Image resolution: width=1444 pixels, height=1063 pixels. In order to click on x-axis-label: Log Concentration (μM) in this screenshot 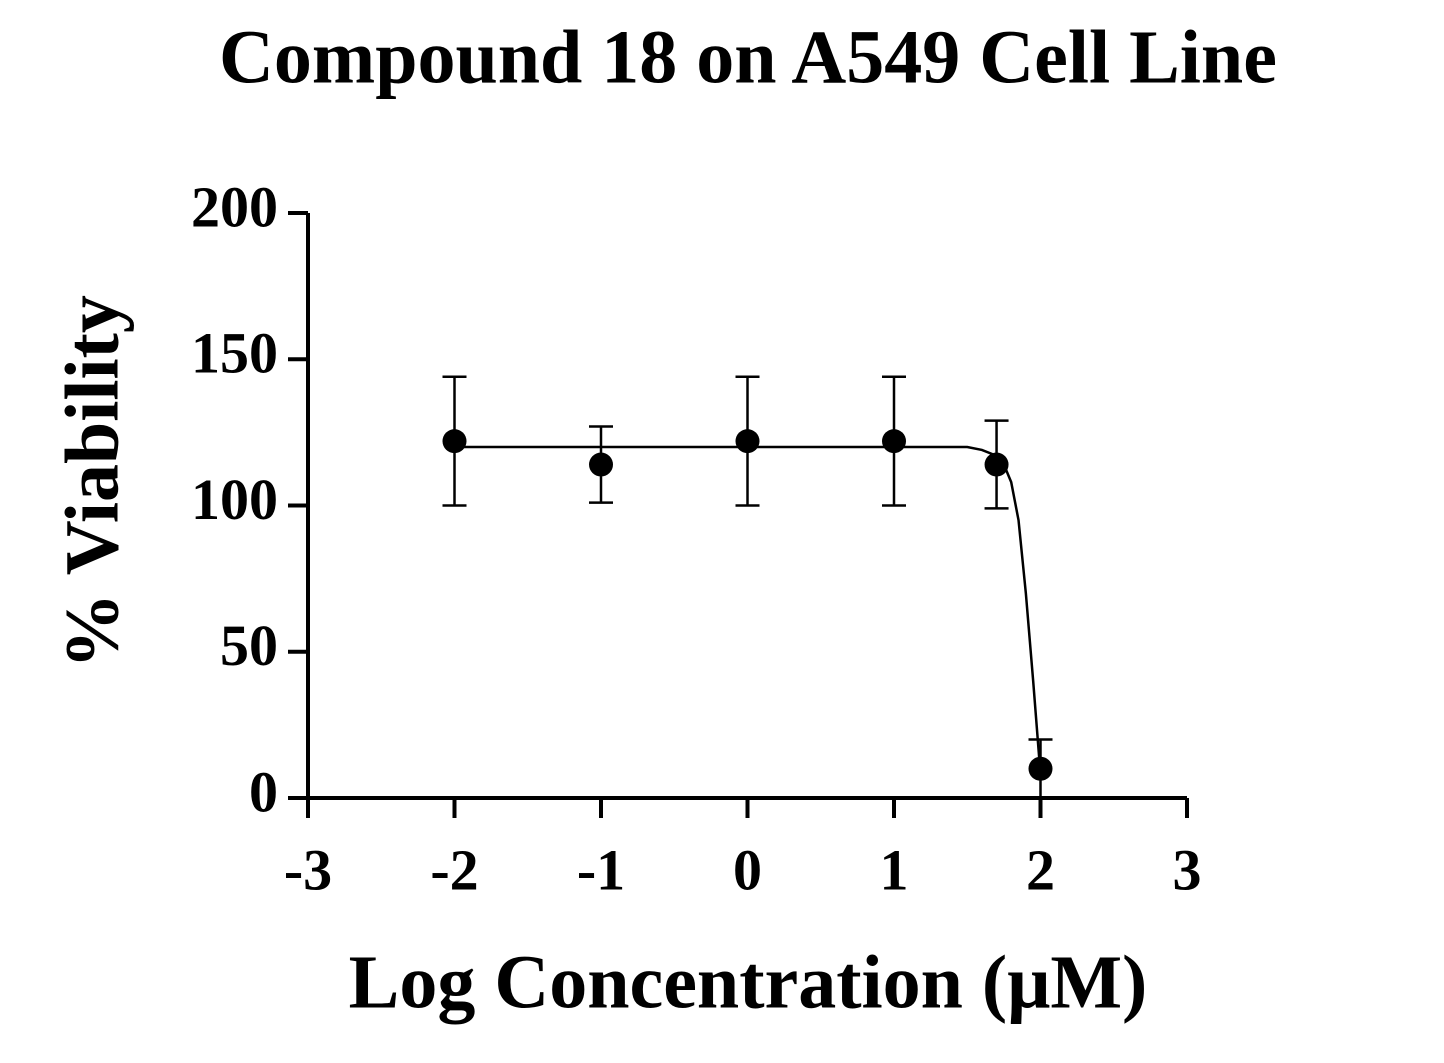, I will do `click(748, 982)`.